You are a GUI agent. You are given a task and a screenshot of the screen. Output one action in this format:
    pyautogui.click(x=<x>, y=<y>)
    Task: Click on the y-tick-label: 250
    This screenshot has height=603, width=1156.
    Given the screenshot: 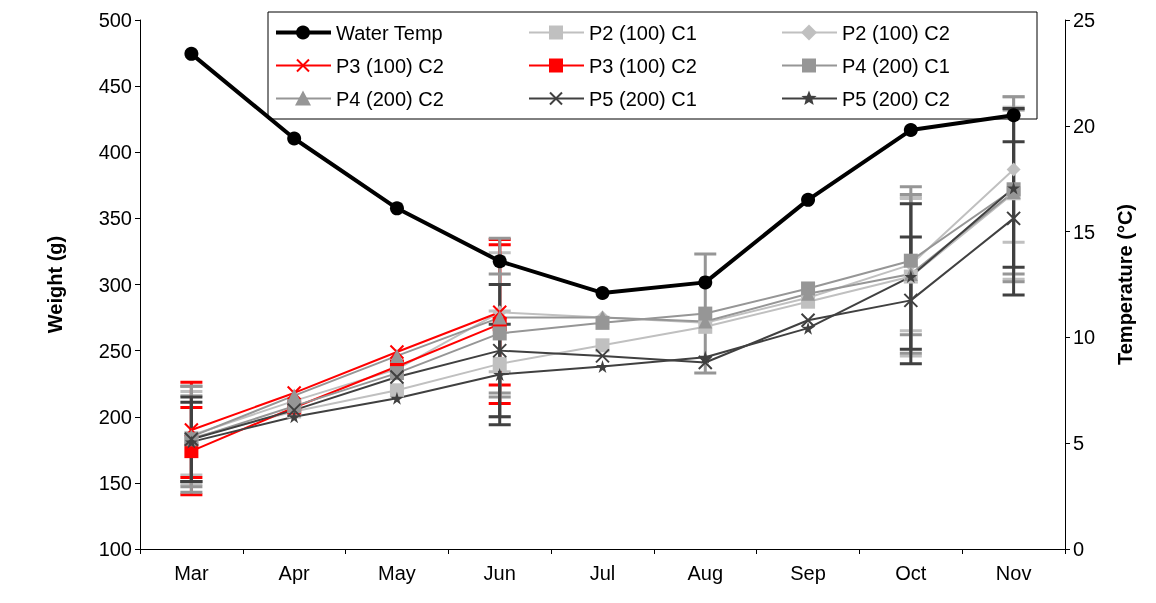 What is the action you would take?
    pyautogui.click(x=115, y=350)
    